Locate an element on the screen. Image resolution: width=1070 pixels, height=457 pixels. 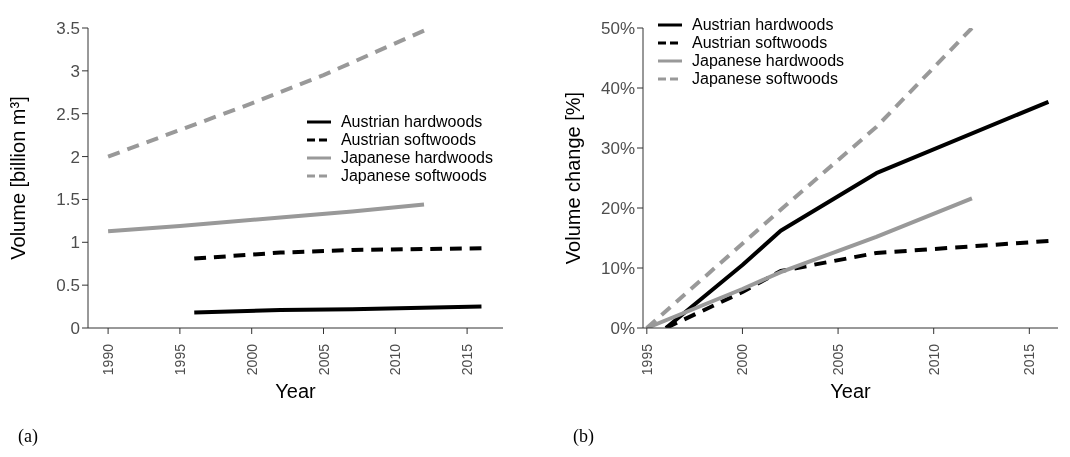
y-tick-label: 10% is located at coordinates (617, 268).